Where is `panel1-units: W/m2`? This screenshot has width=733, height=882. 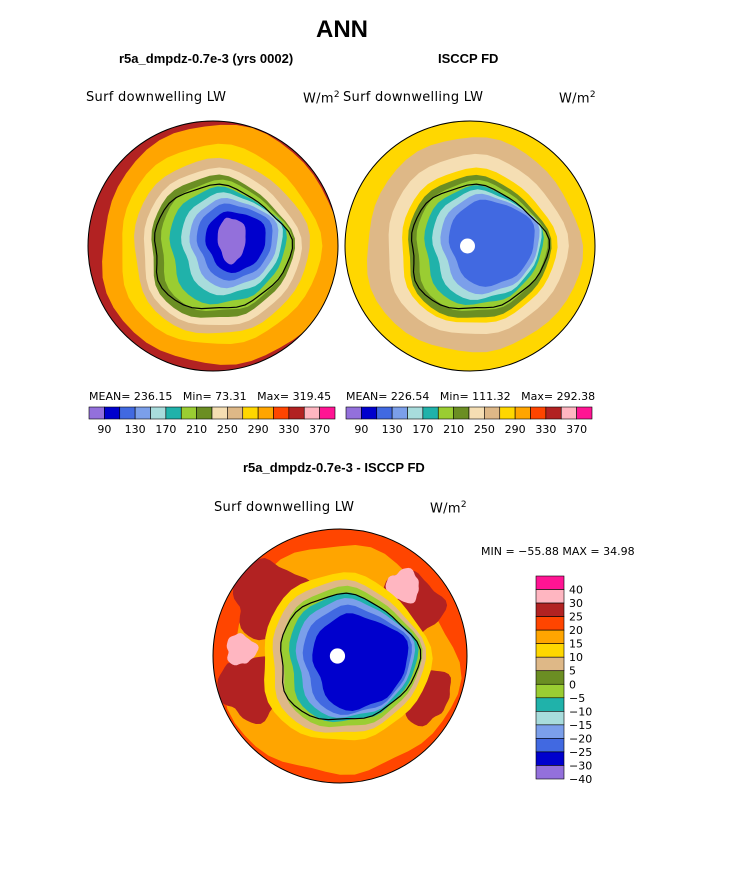
panel1-units: W/m2 is located at coordinates (321, 98).